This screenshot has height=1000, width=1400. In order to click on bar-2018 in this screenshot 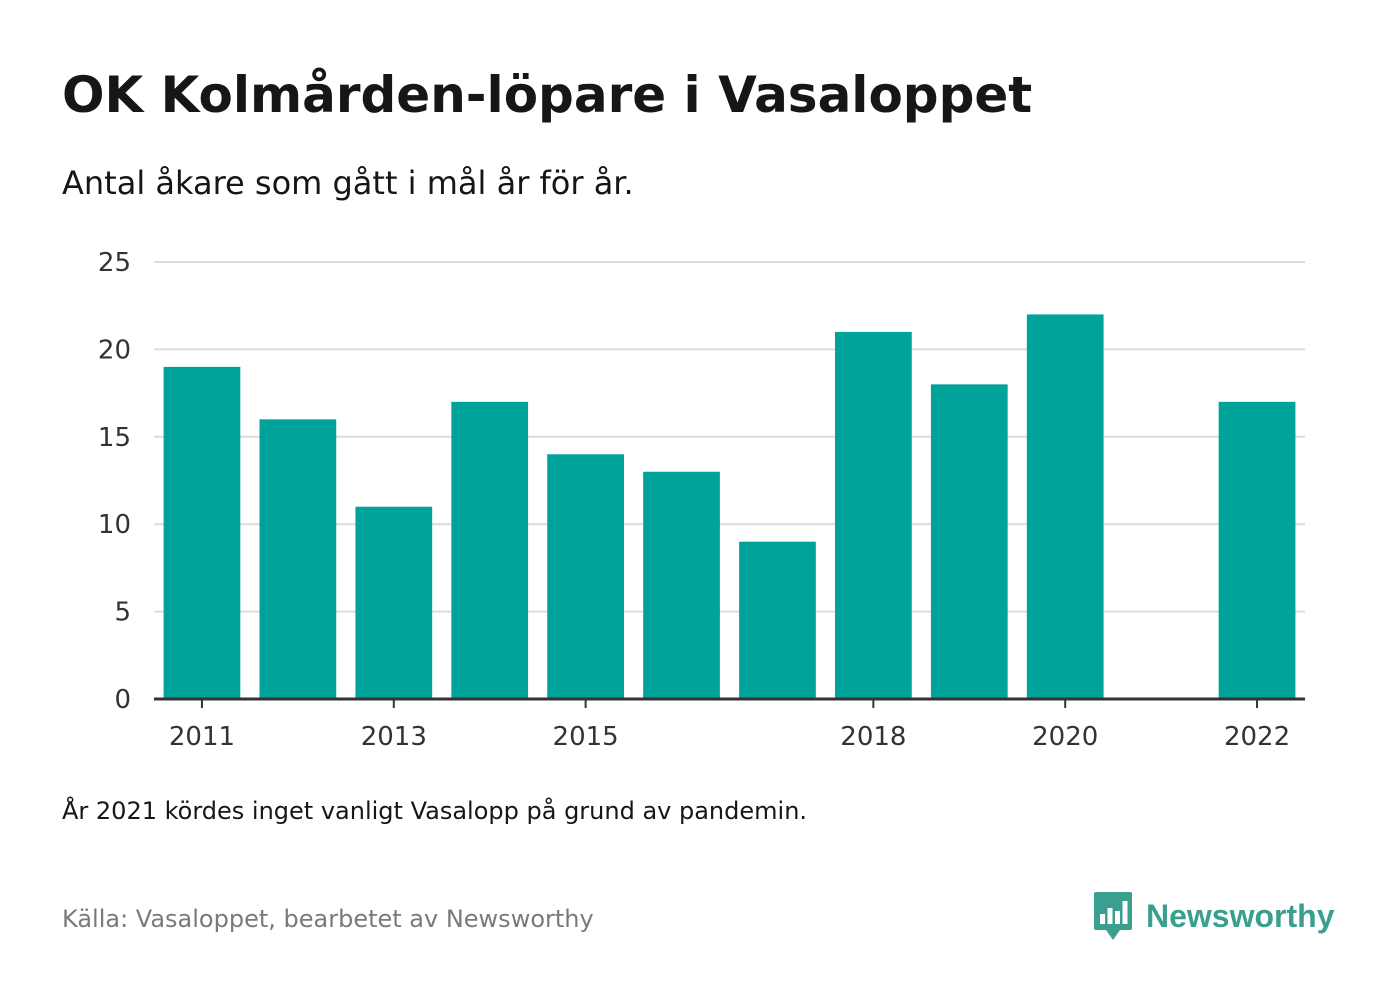, I will do `click(873, 515)`.